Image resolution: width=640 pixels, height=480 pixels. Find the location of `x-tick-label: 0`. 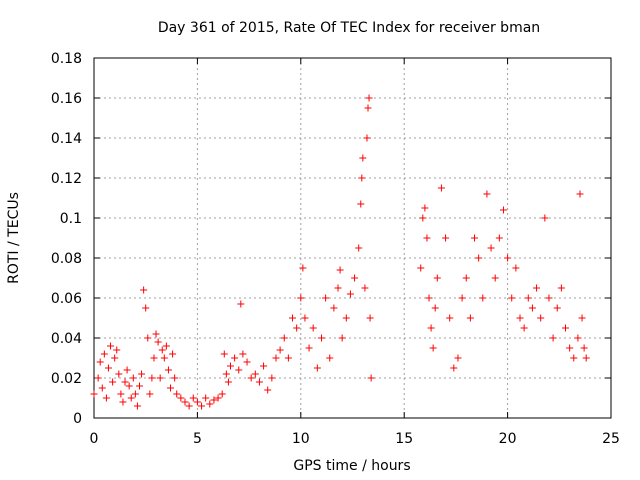

x-tick-label: 0 is located at coordinates (94, 439).